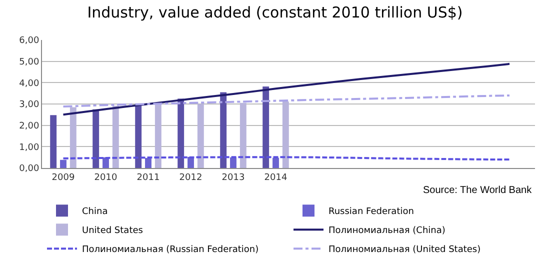 The height and width of the screenshot is (275, 550). Describe the element at coordinates (29, 83) in the screenshot. I see `y-tick-label: 4,00` at that location.